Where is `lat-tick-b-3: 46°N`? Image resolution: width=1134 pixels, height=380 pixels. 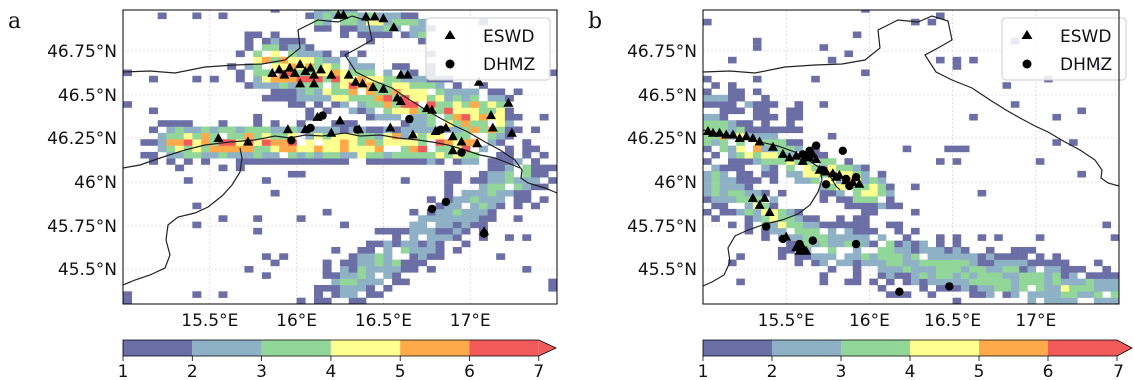
lat-tick-b-3: 46°N is located at coordinates (675, 183).